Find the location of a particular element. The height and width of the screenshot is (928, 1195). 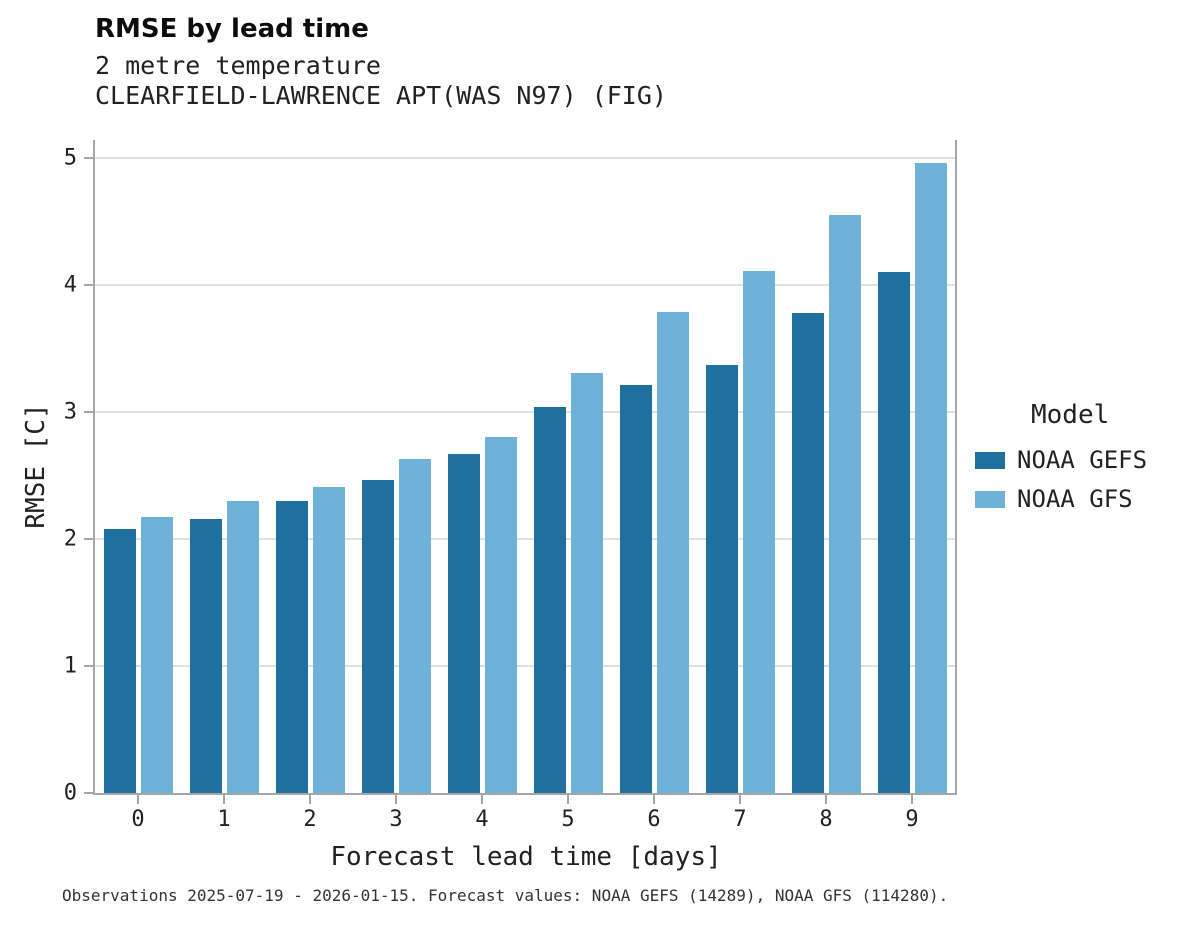

x-tick-label-3: 3 is located at coordinates (396, 819).